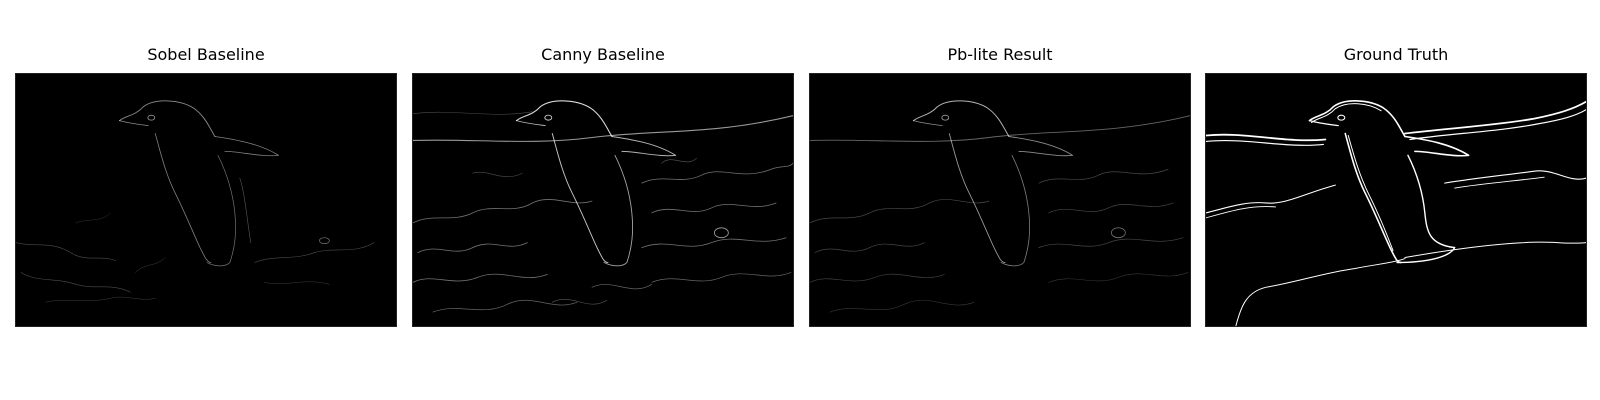 This screenshot has width=1600, height=400. What do you see at coordinates (603, 54) in the screenshot?
I see `panel-title-canny: Canny Baseline` at bounding box center [603, 54].